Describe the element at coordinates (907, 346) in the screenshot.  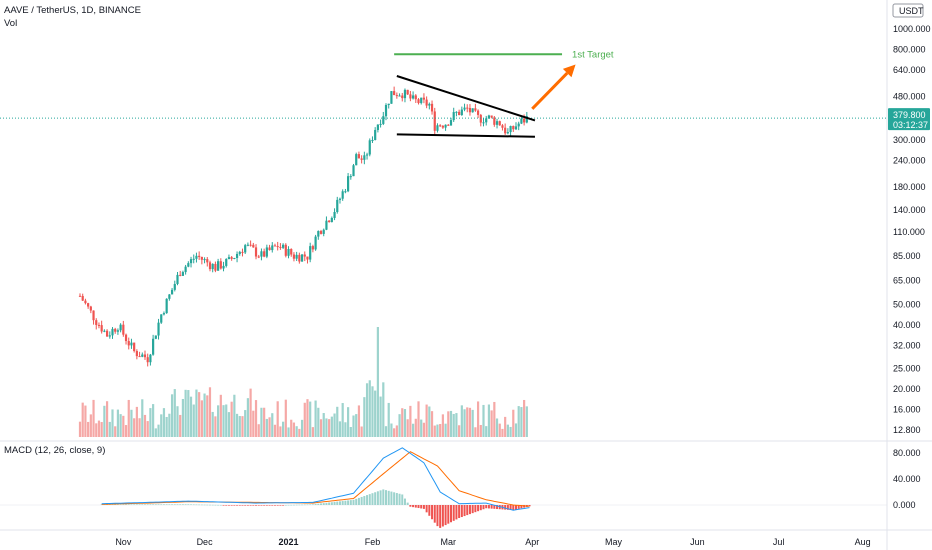
I see `price-tick-label: 32.000` at that location.